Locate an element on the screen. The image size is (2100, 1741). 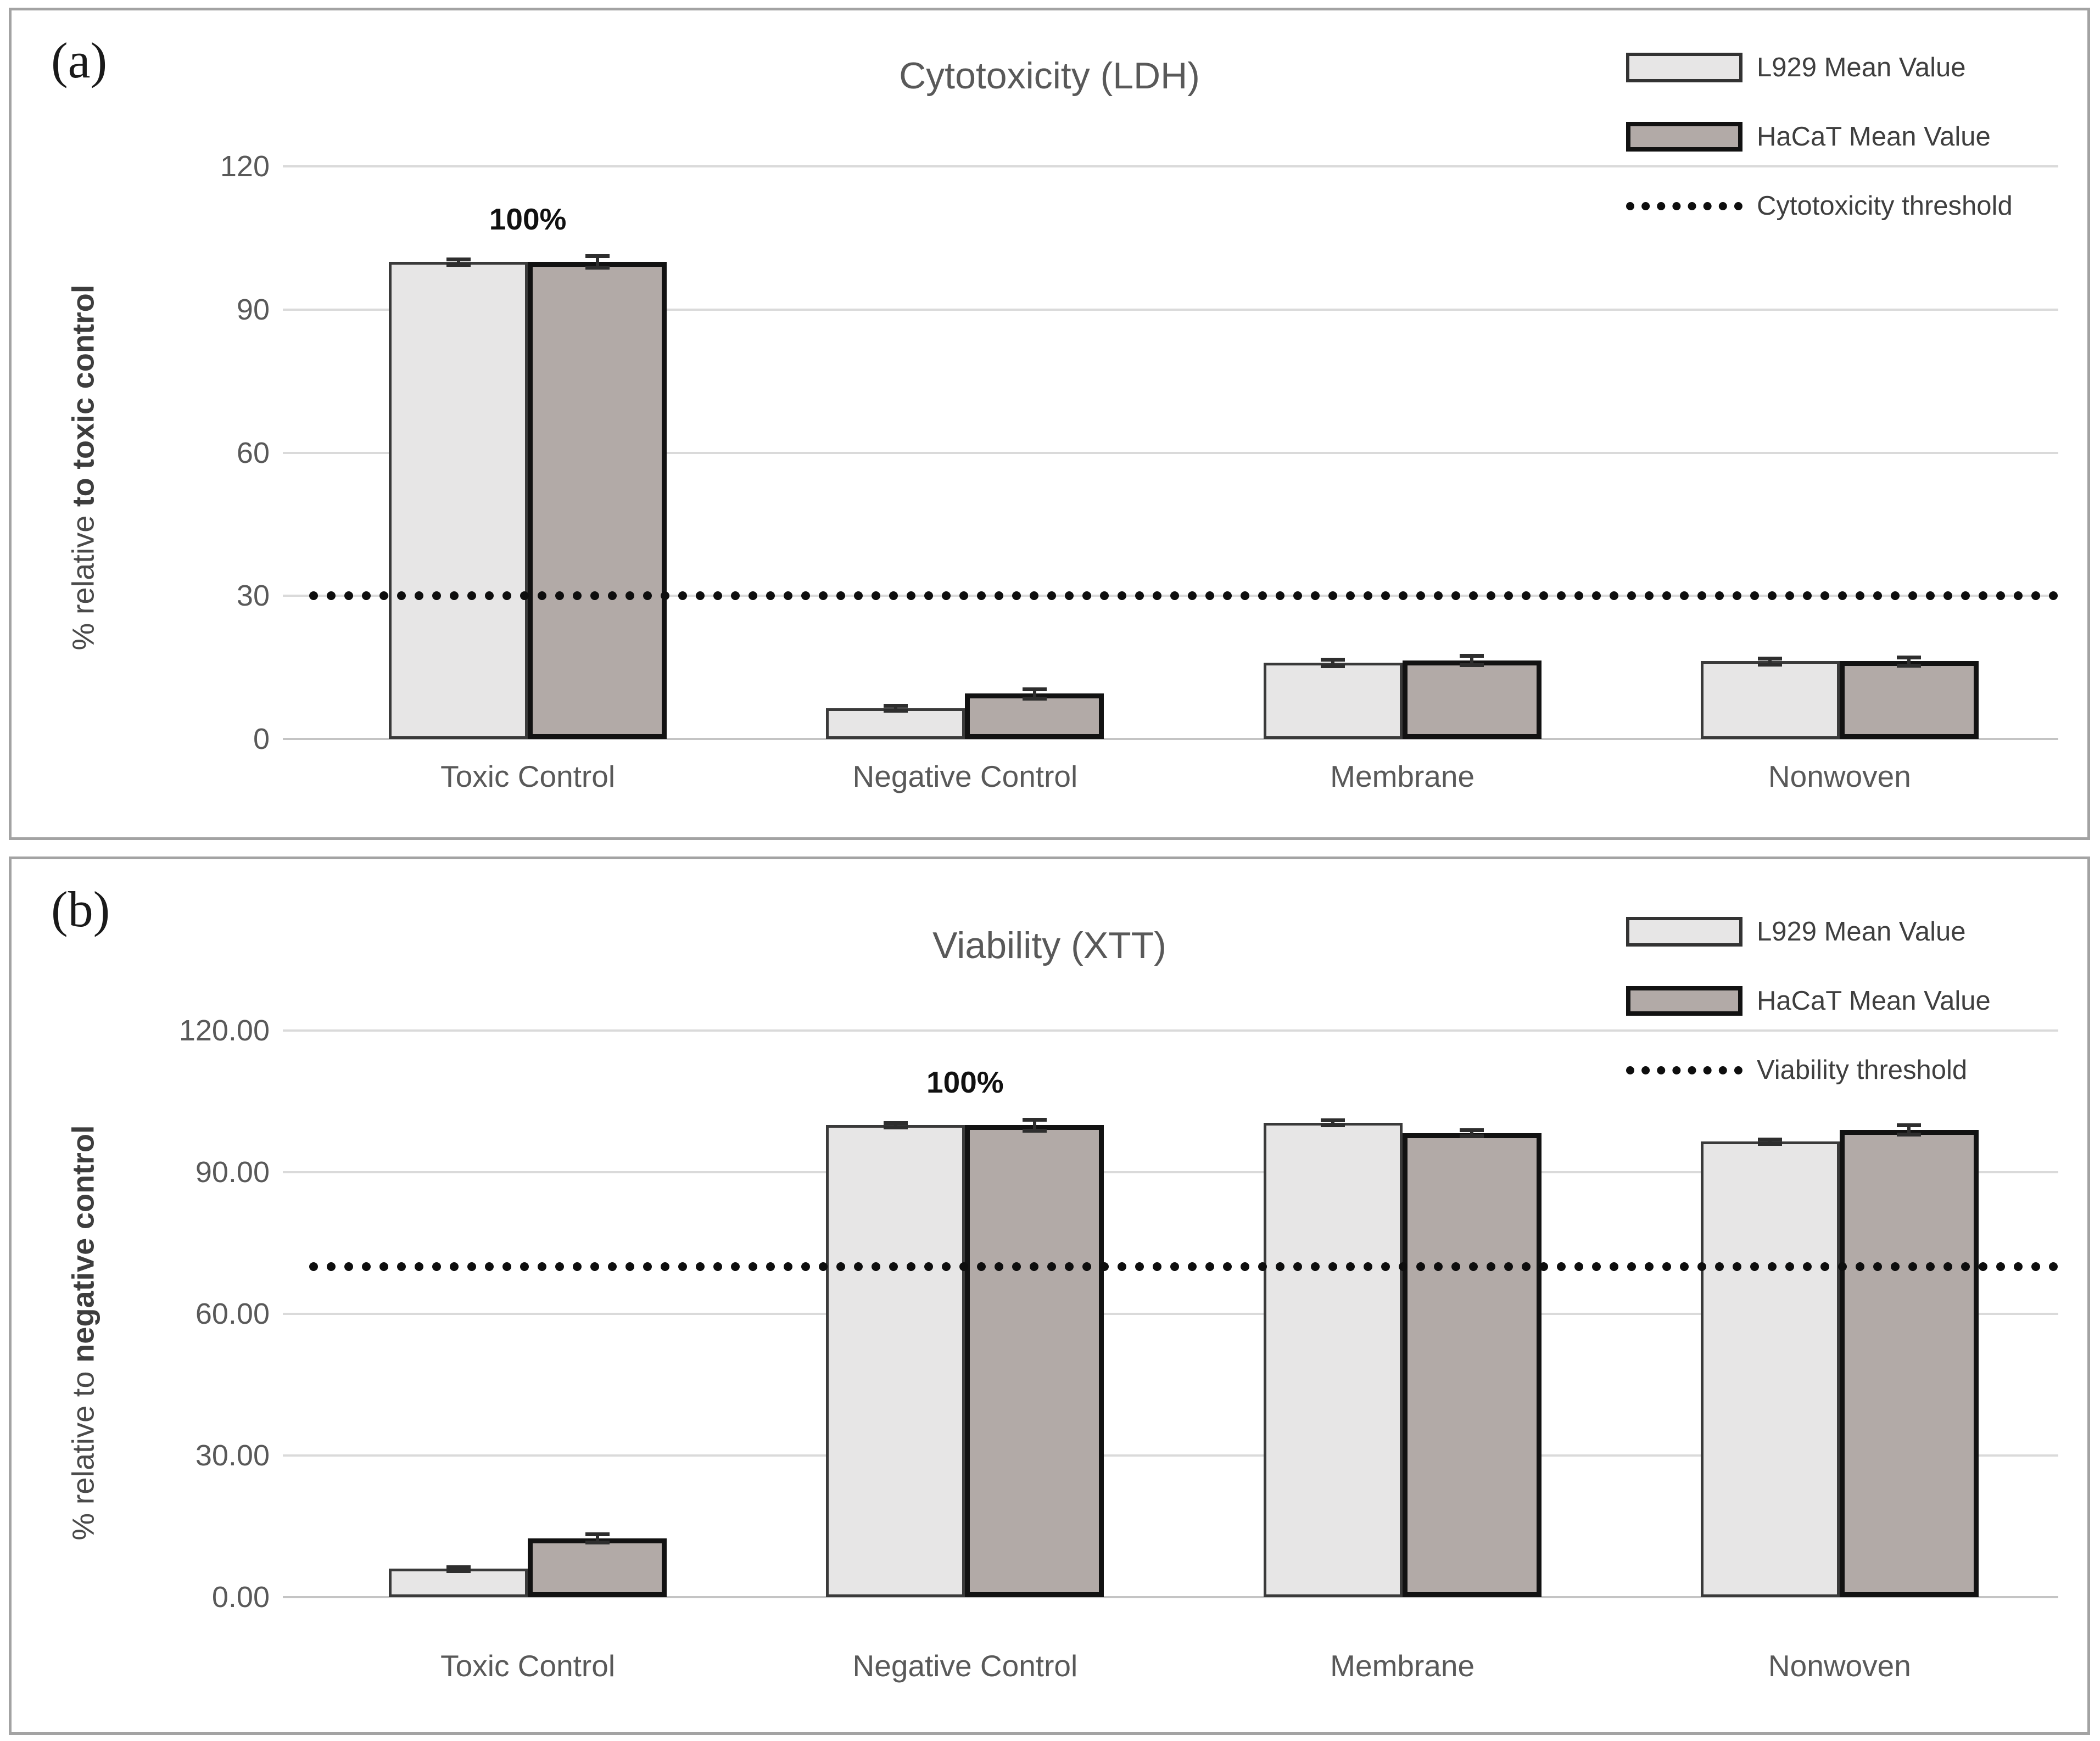
y-tick-90: 90 is located at coordinates (253, 310).